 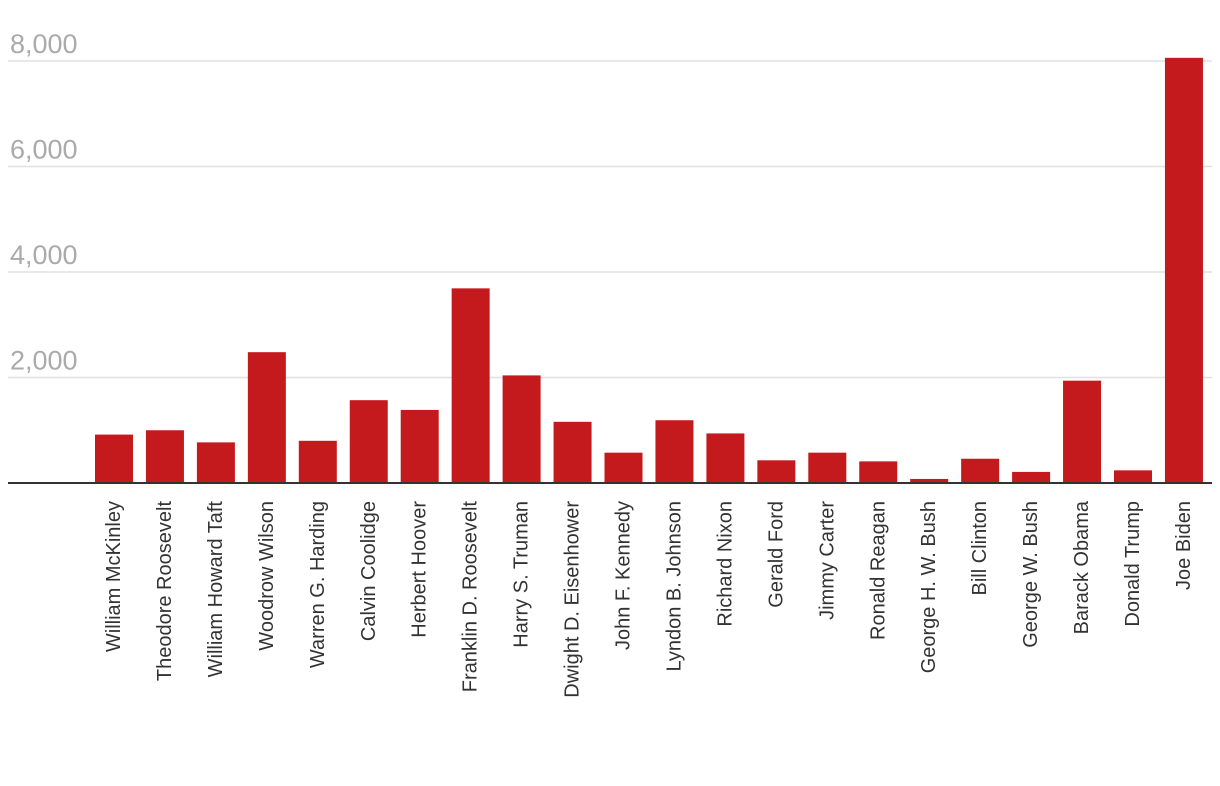 I want to click on x-tick-label: Franklin D. Roosevelt, so click(x=471, y=597).